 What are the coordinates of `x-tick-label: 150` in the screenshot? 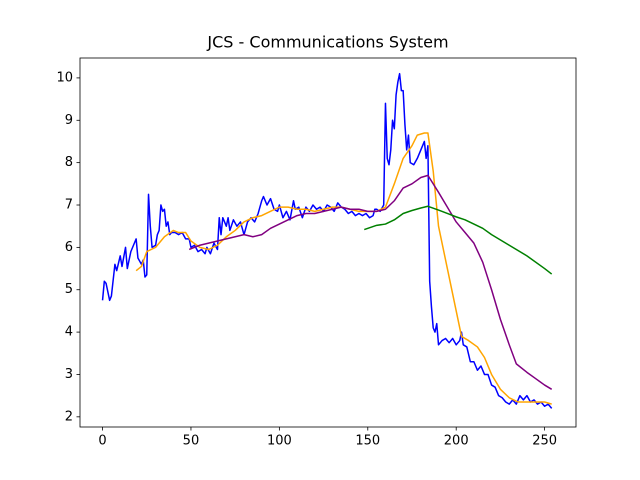 It's located at (367, 441).